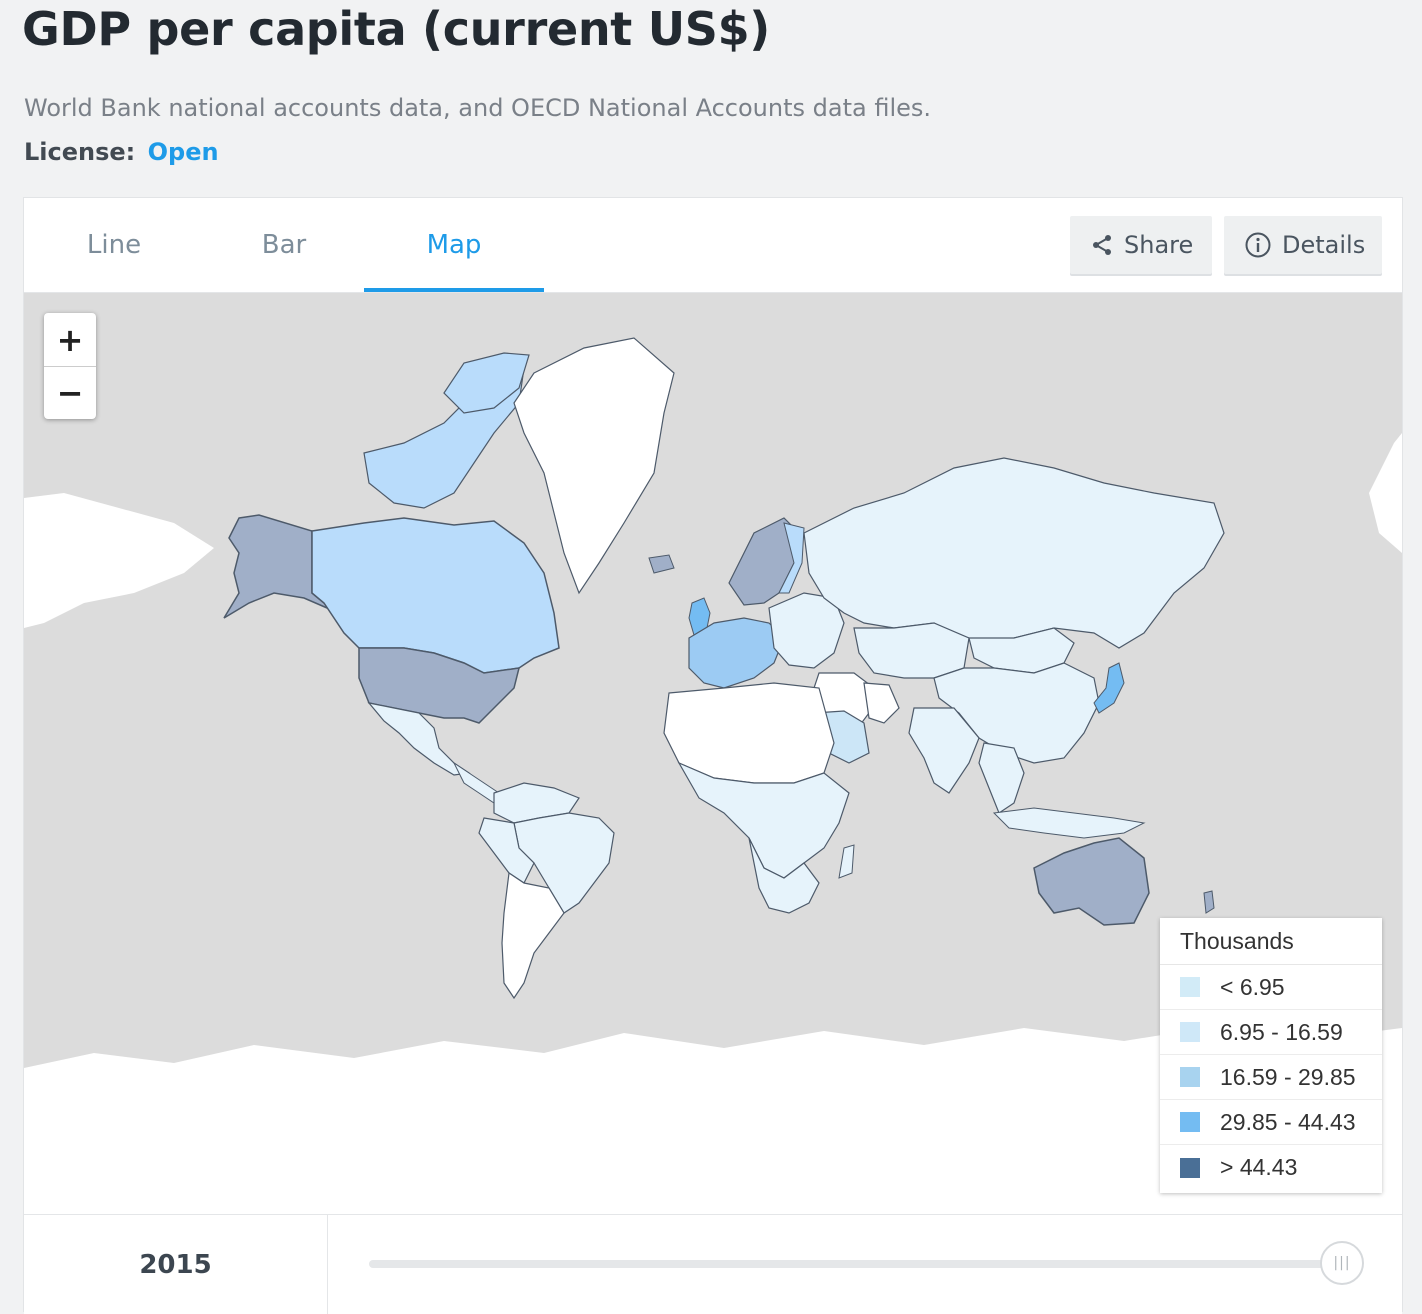 Image resolution: width=1422 pixels, height=1314 pixels. I want to click on zoom-control: + −, so click(70, 366).